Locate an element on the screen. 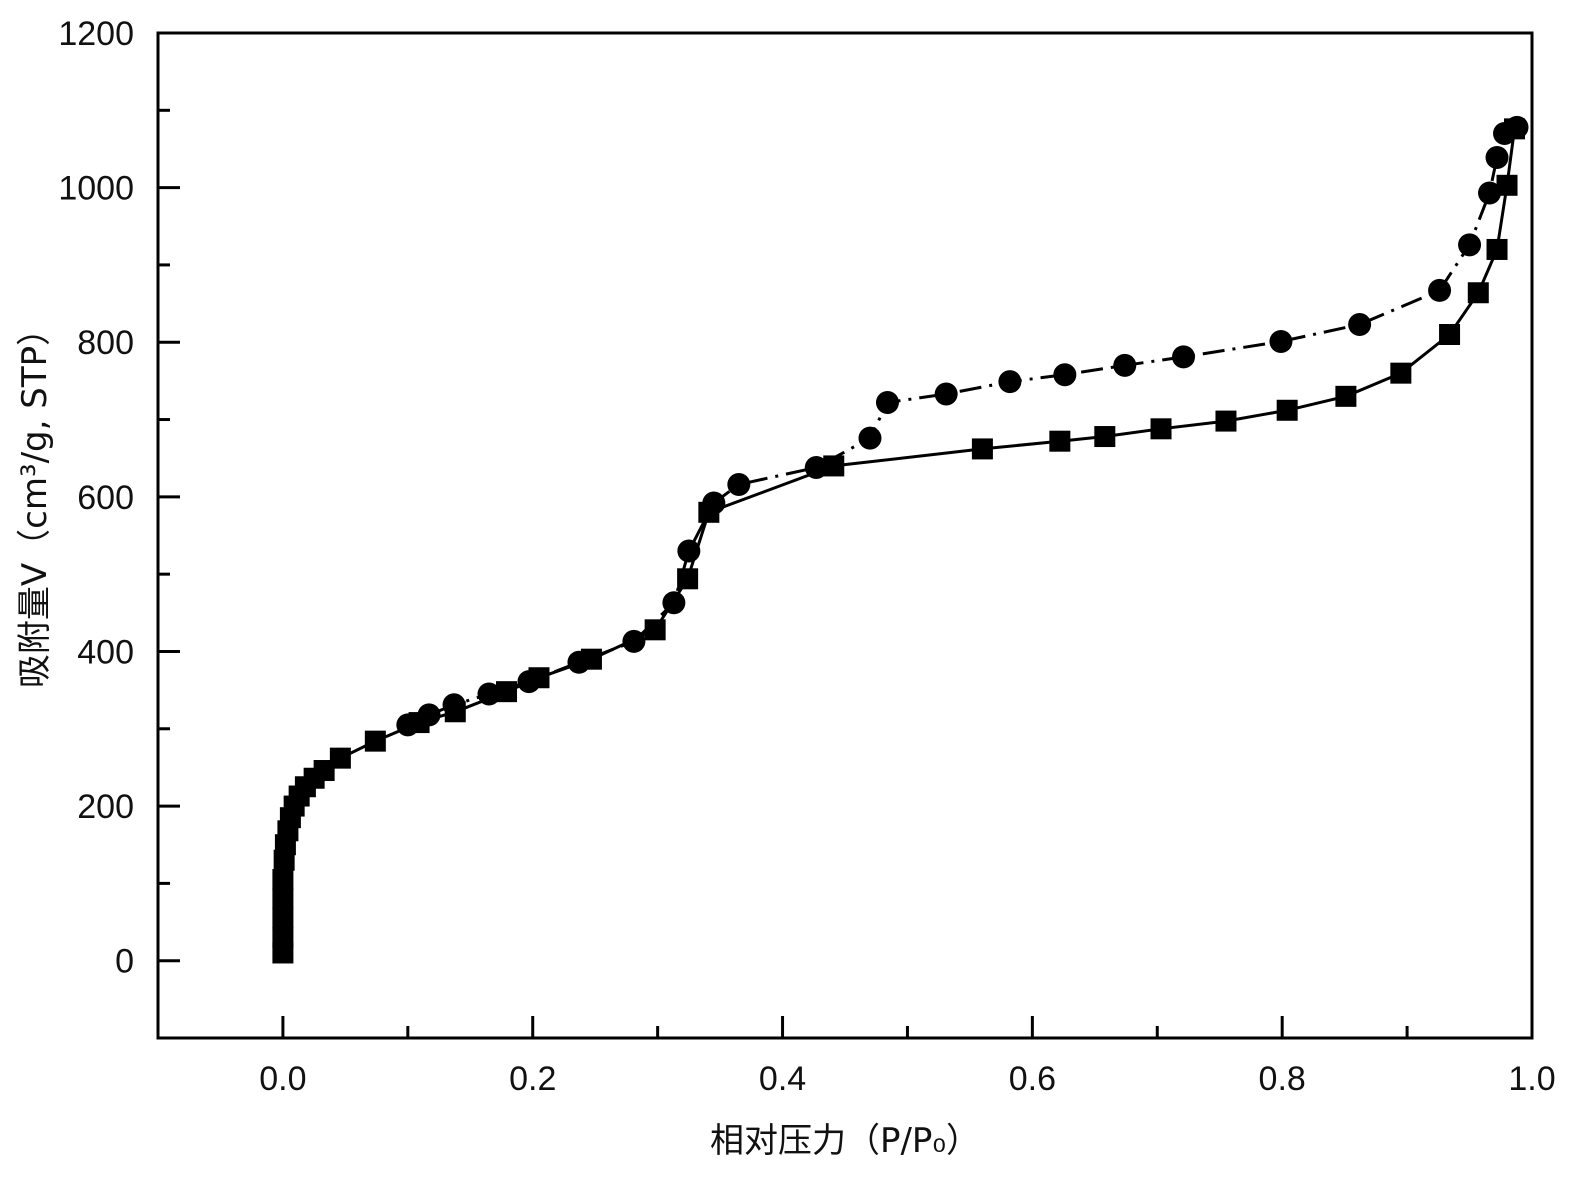 The height and width of the screenshot is (1184, 1580). y-tick-label: 1200 is located at coordinates (96, 34).